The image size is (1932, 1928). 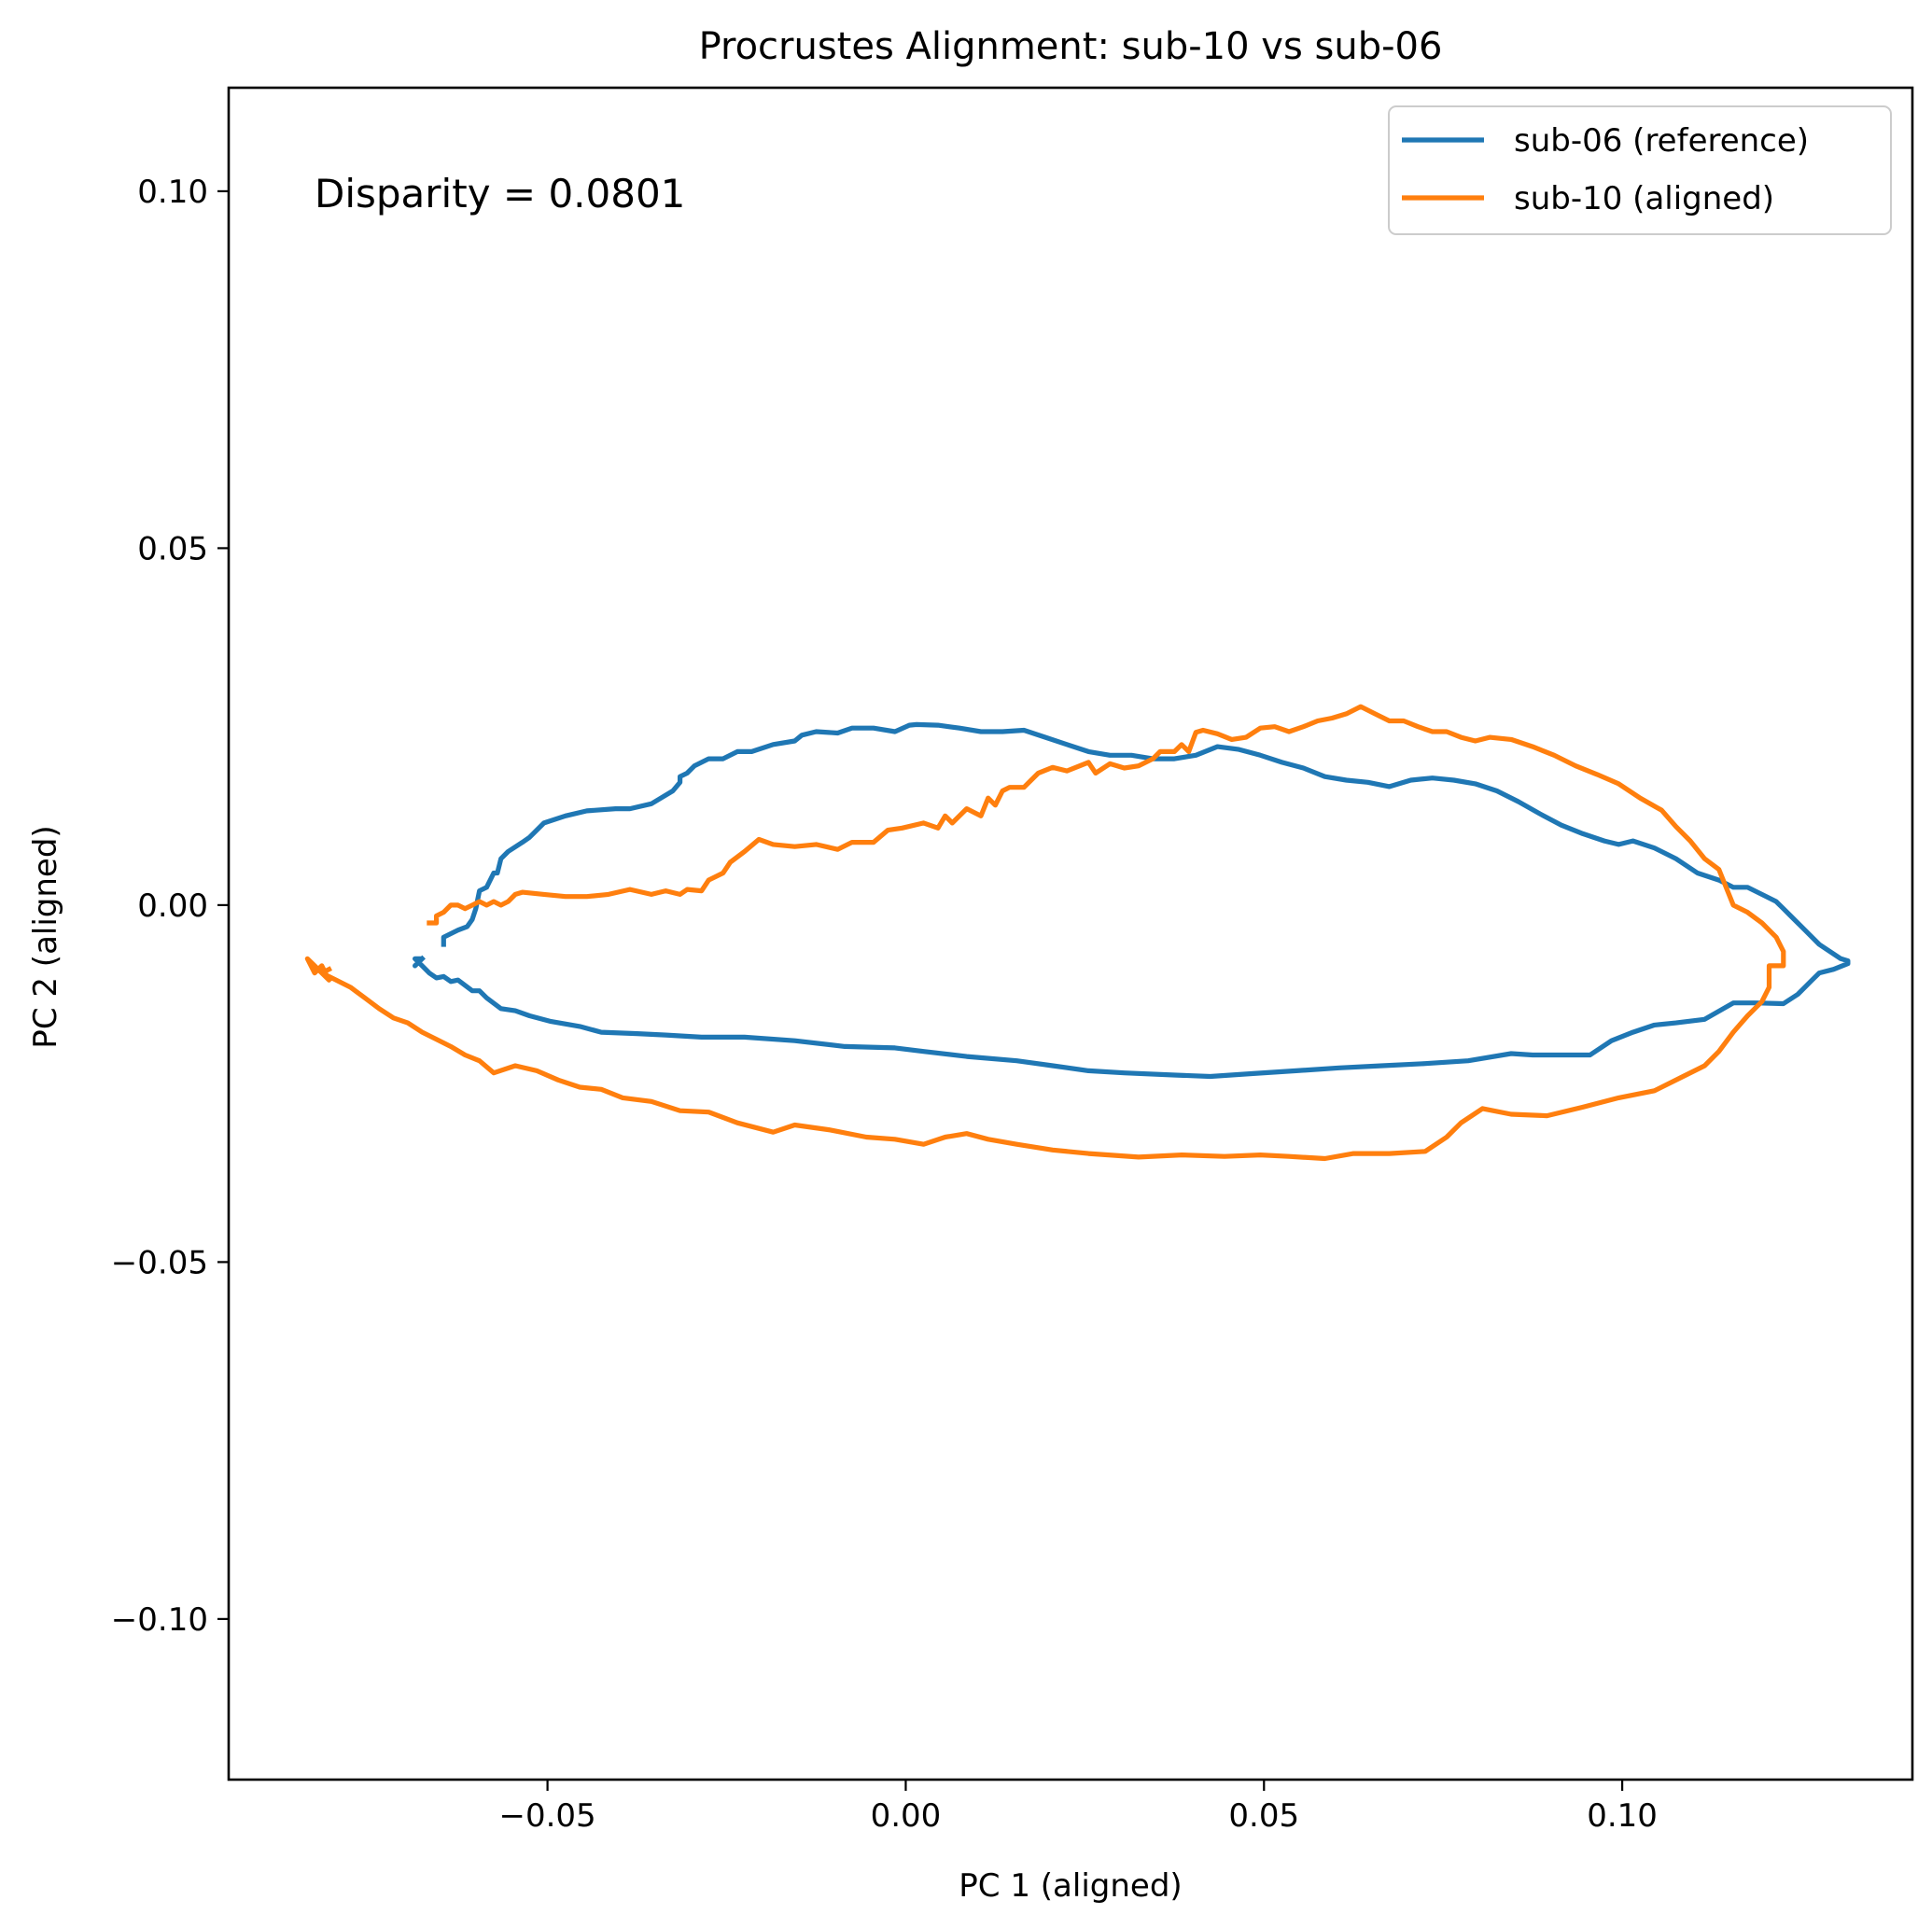 I want to click on legend-box, so click(x=1640, y=170).